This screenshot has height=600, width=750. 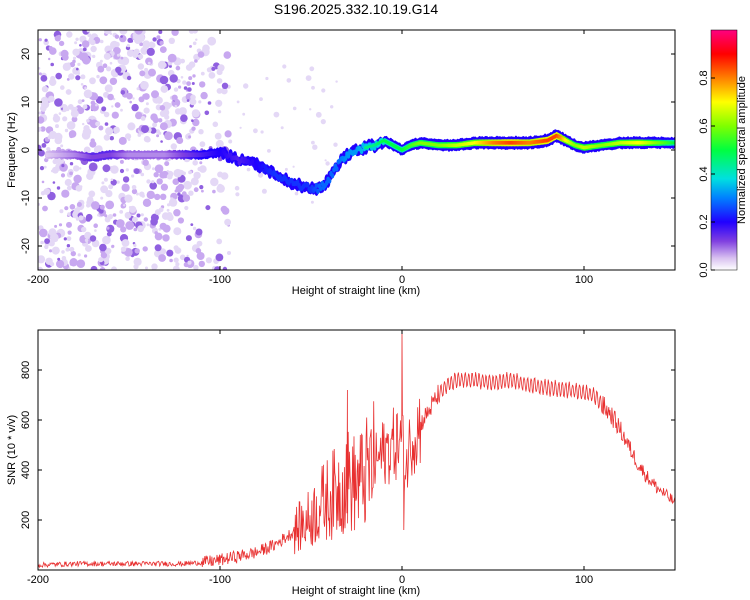 What do you see at coordinates (704, 125) in the screenshot?
I see `colorbar-tick-label: 0.6` at bounding box center [704, 125].